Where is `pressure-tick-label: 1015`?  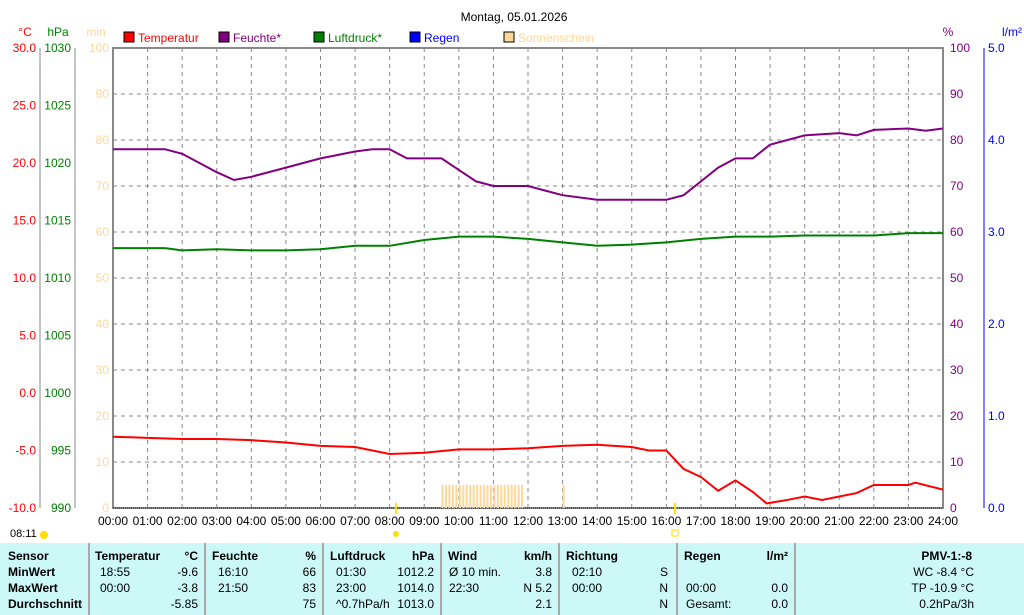 pressure-tick-label: 1015 is located at coordinates (57, 221).